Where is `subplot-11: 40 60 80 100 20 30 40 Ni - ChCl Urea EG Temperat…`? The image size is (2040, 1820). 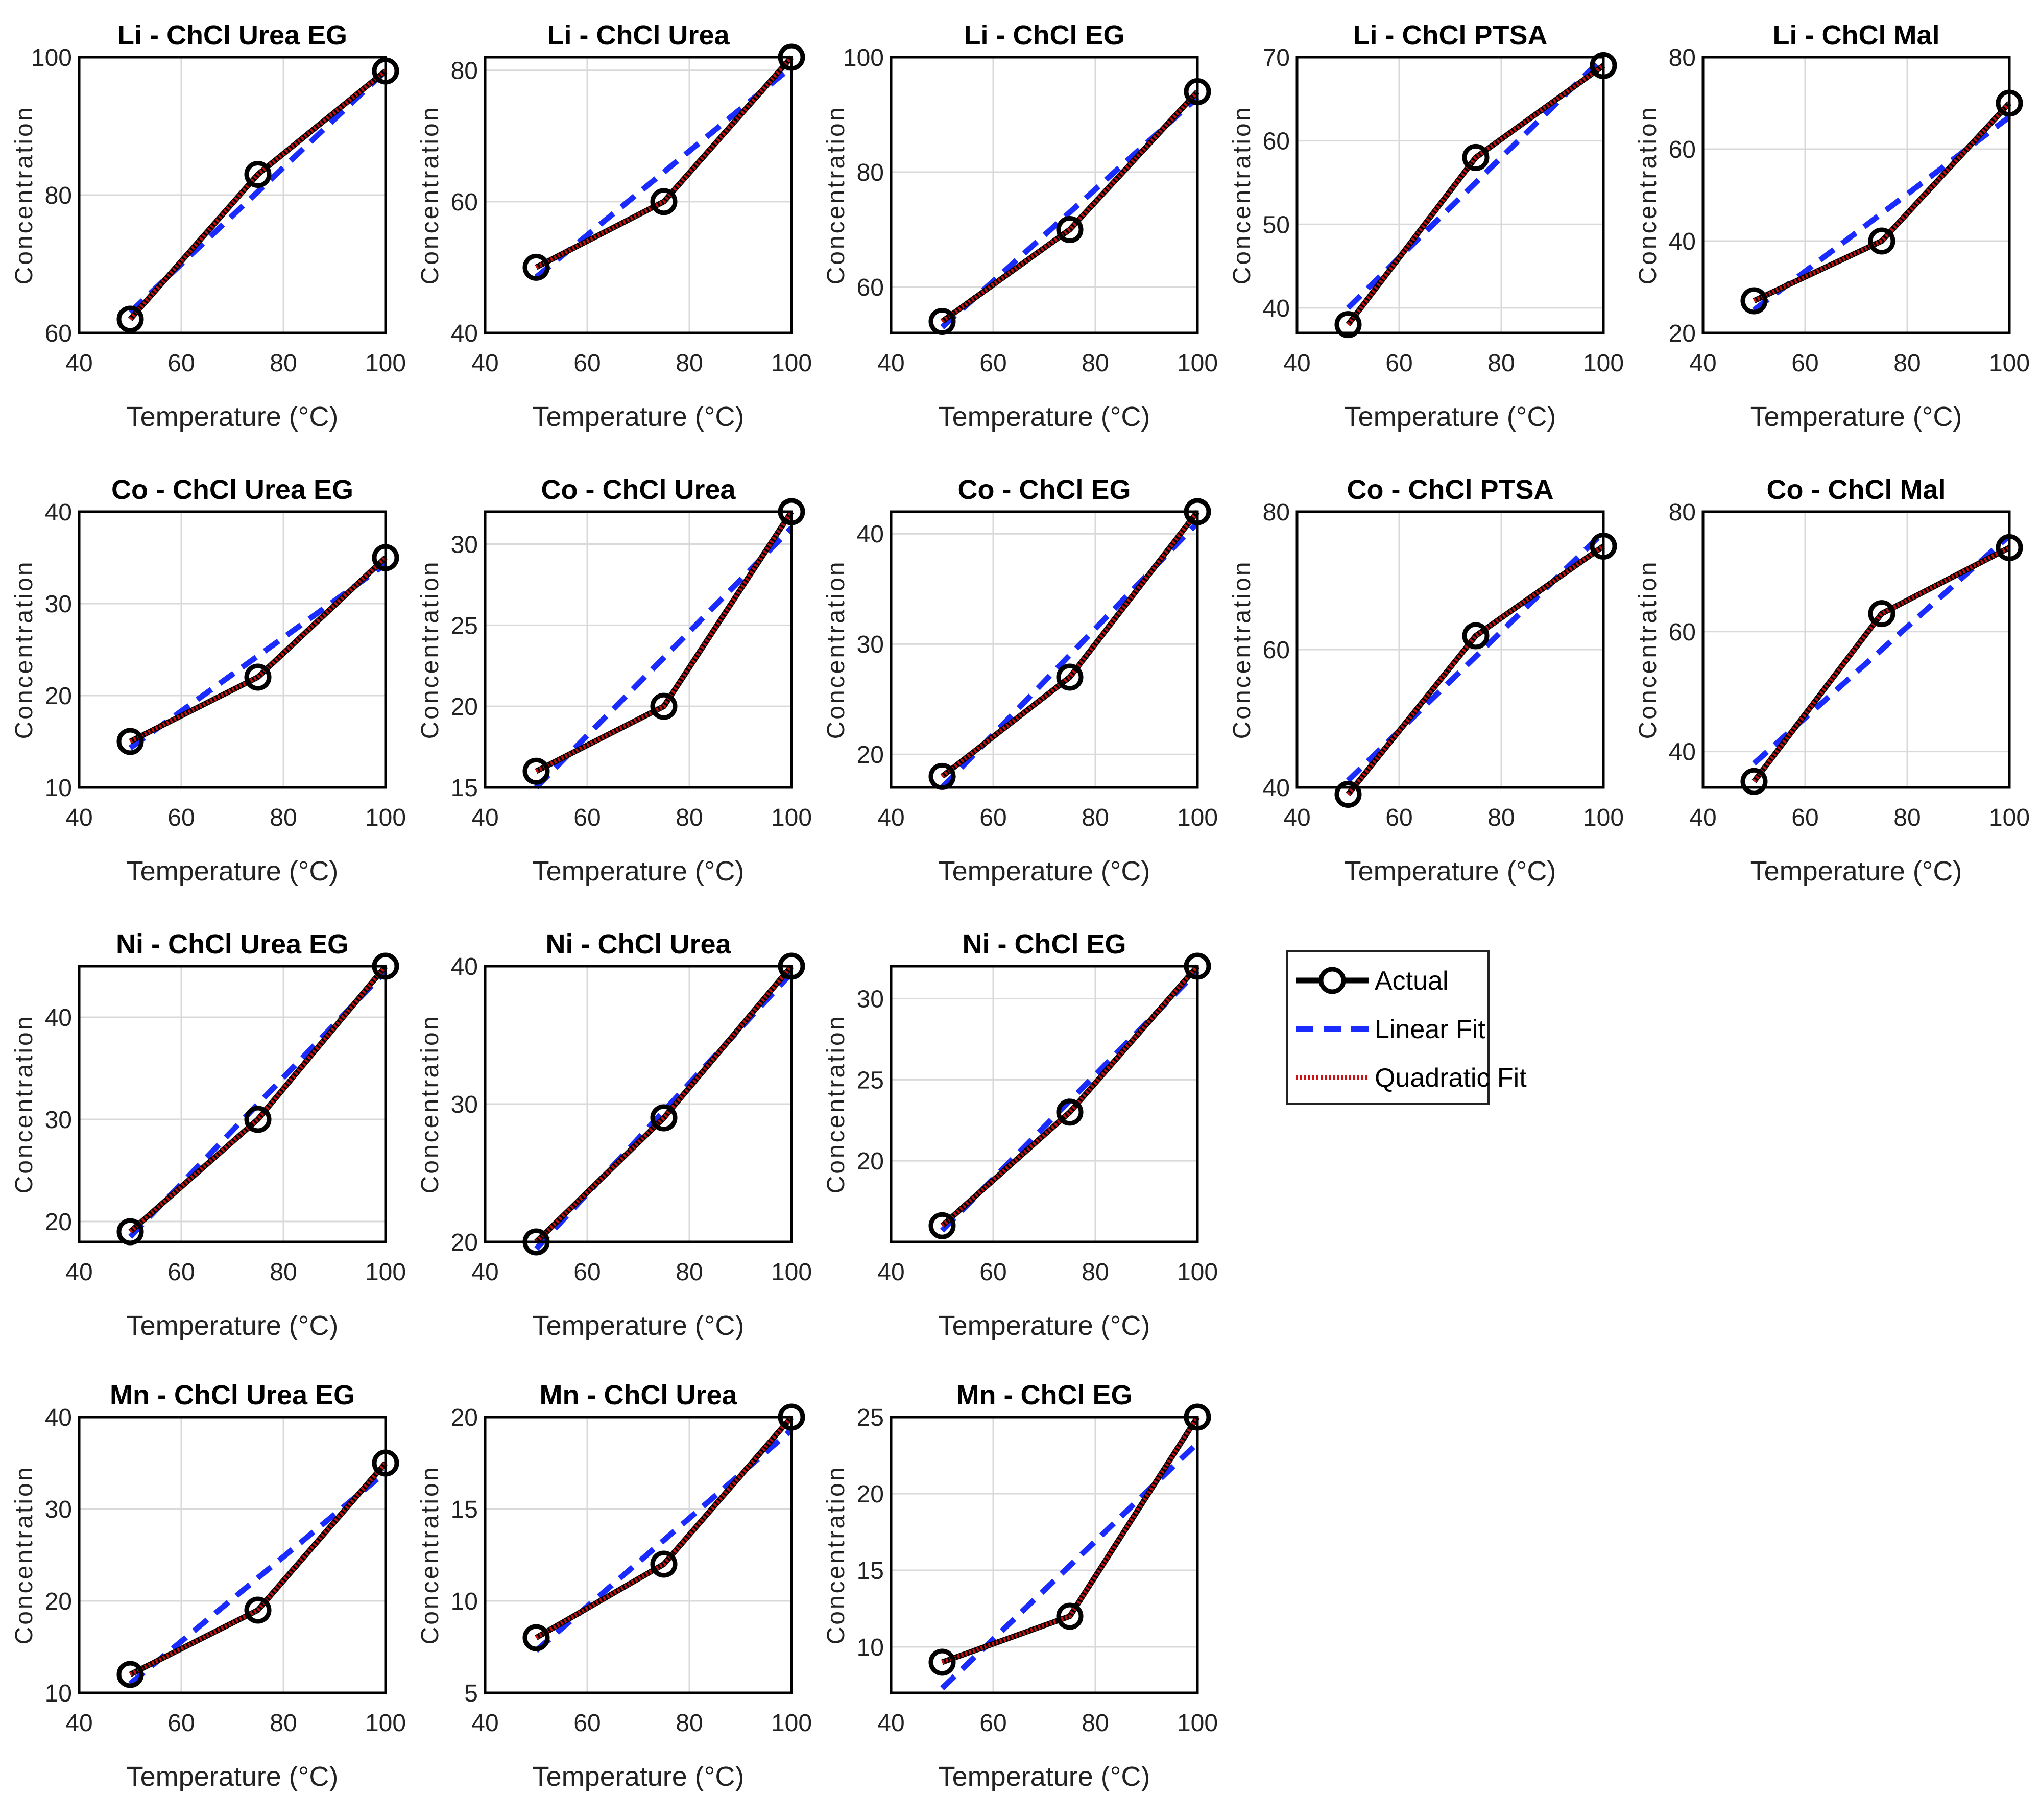 subplot-11: 40 60 80 100 20 30 40 Ni - ChCl Urea EG Temperat… is located at coordinates (208, 1135).